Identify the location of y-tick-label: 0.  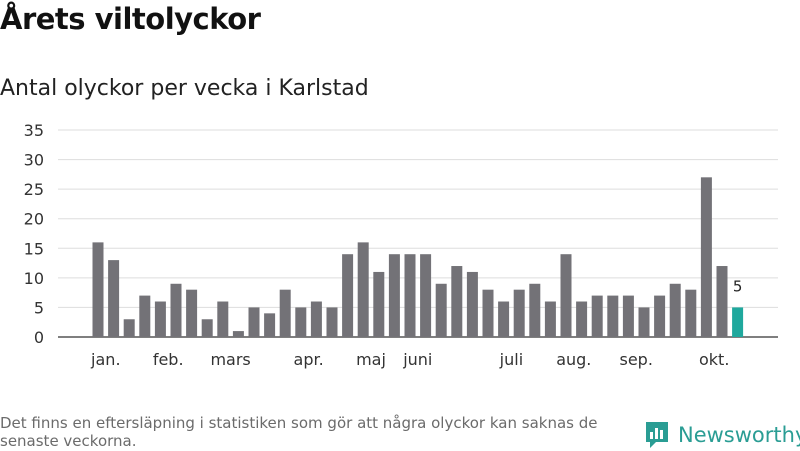
(39, 337).